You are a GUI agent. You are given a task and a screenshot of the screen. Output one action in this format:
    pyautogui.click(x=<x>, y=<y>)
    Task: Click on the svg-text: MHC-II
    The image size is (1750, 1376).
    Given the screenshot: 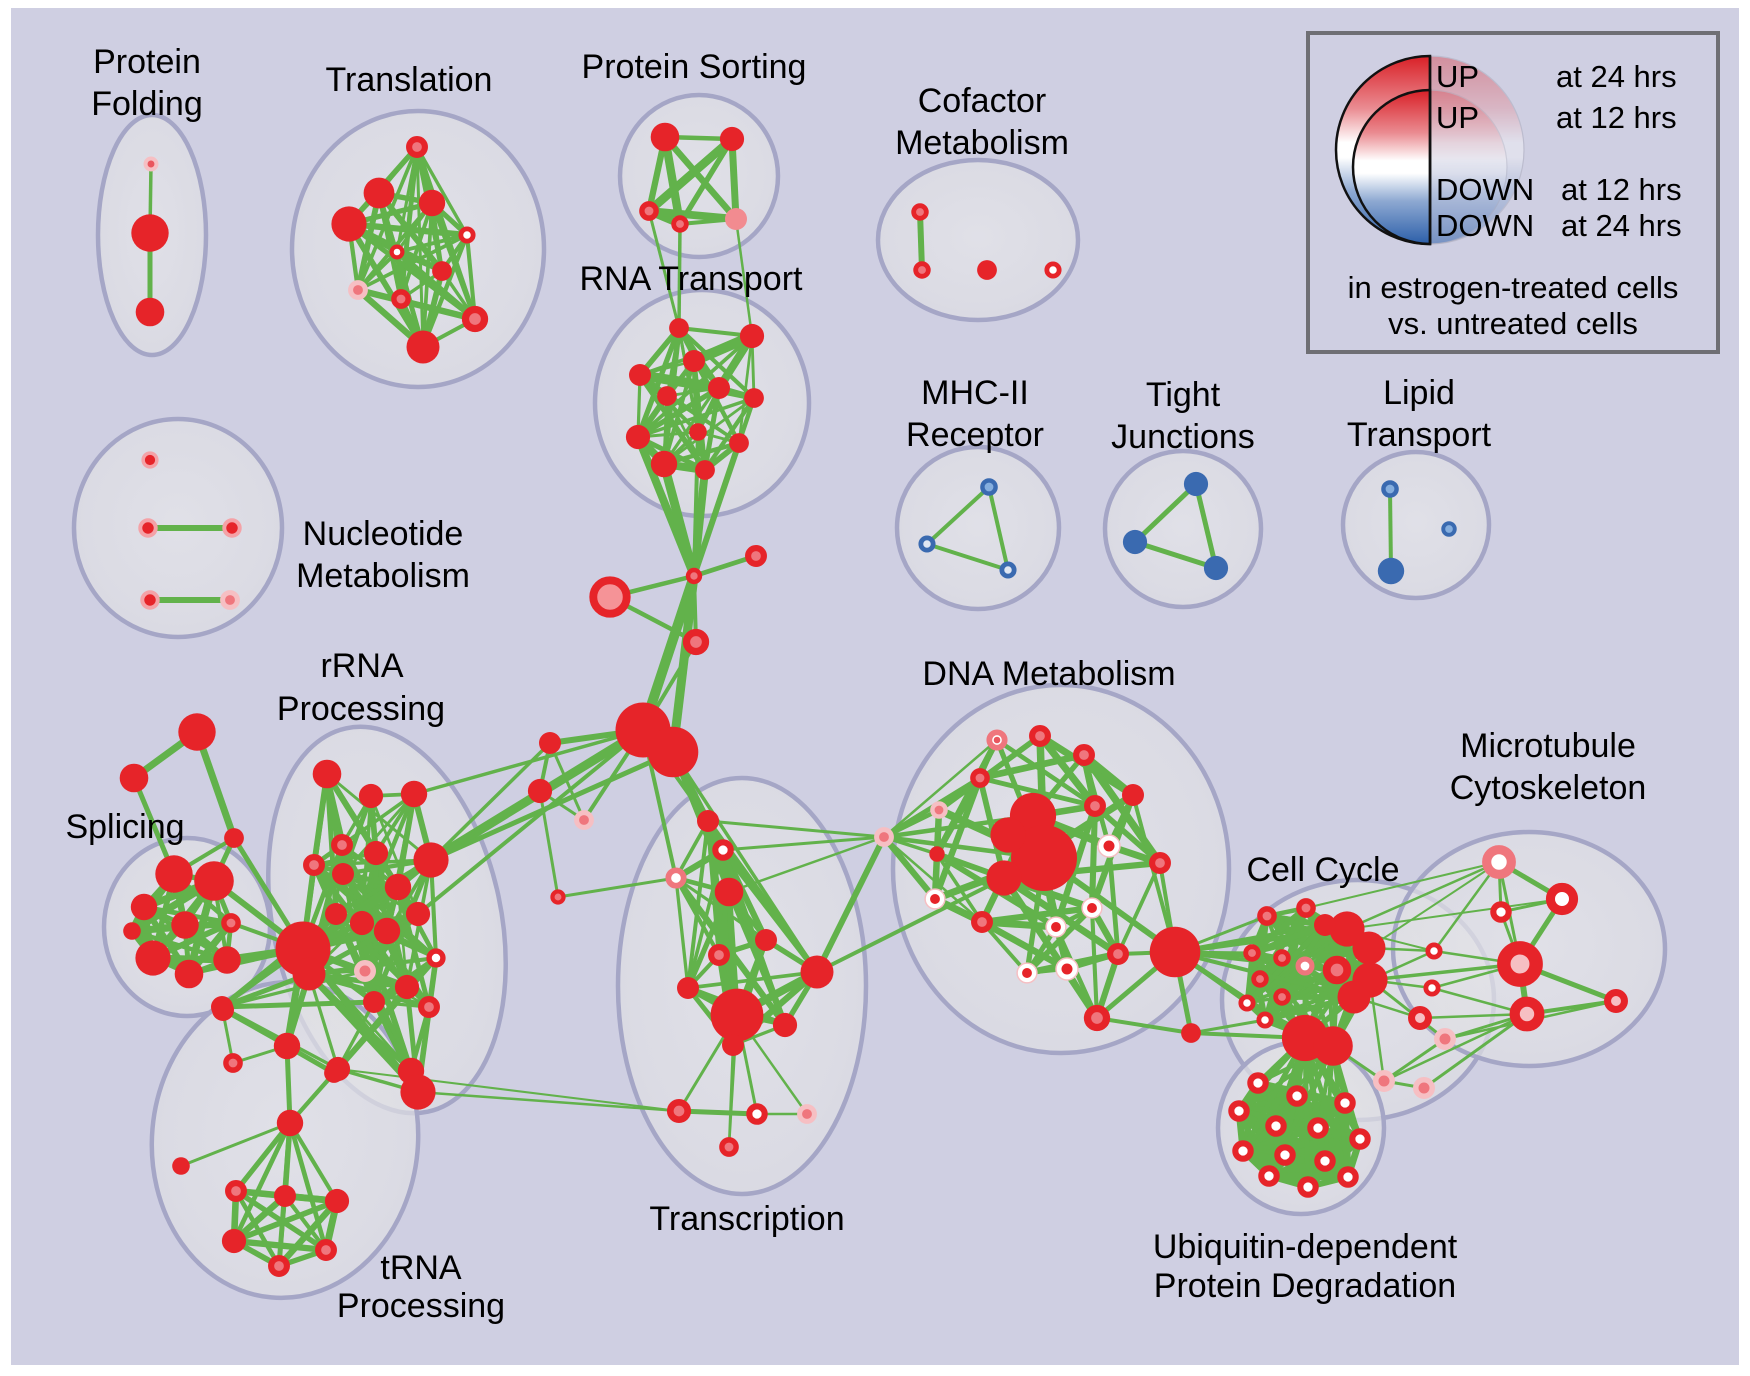 What is the action you would take?
    pyautogui.click(x=975, y=393)
    